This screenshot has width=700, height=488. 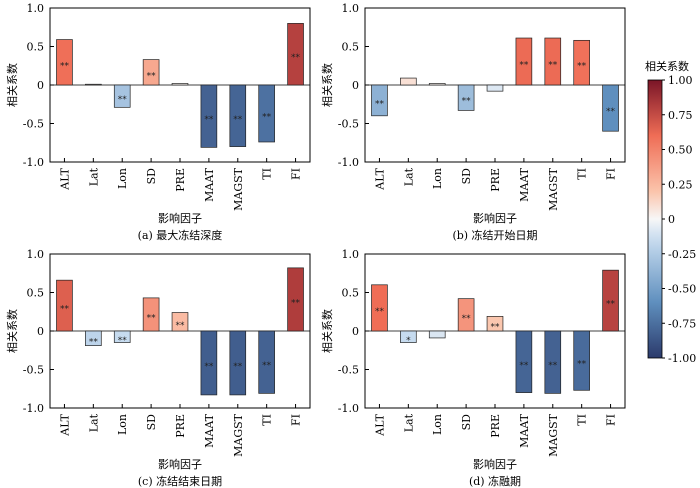 I want to click on colorbar-tick-label: 1.00, so click(x=680, y=80).